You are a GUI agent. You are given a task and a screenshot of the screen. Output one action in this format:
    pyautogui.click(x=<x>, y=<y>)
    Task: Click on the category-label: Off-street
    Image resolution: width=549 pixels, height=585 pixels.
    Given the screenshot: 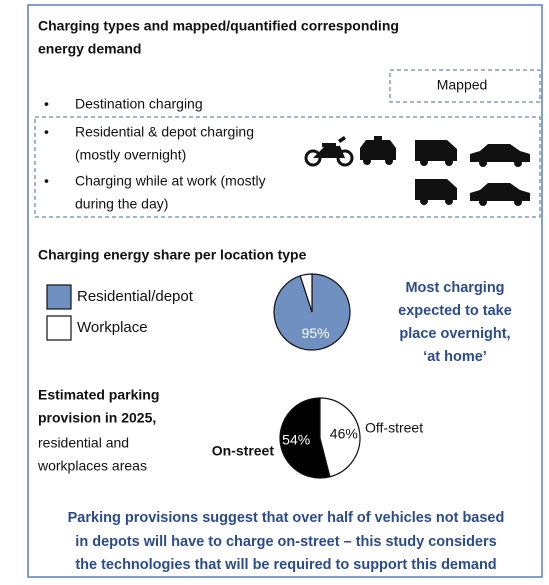 What is the action you would take?
    pyautogui.click(x=394, y=428)
    